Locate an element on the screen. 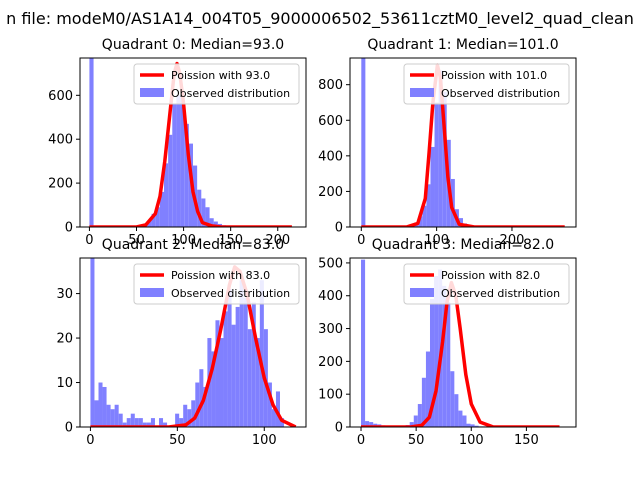 This screenshot has width=640, height=480. histogram is located at coordinates (187, 342).